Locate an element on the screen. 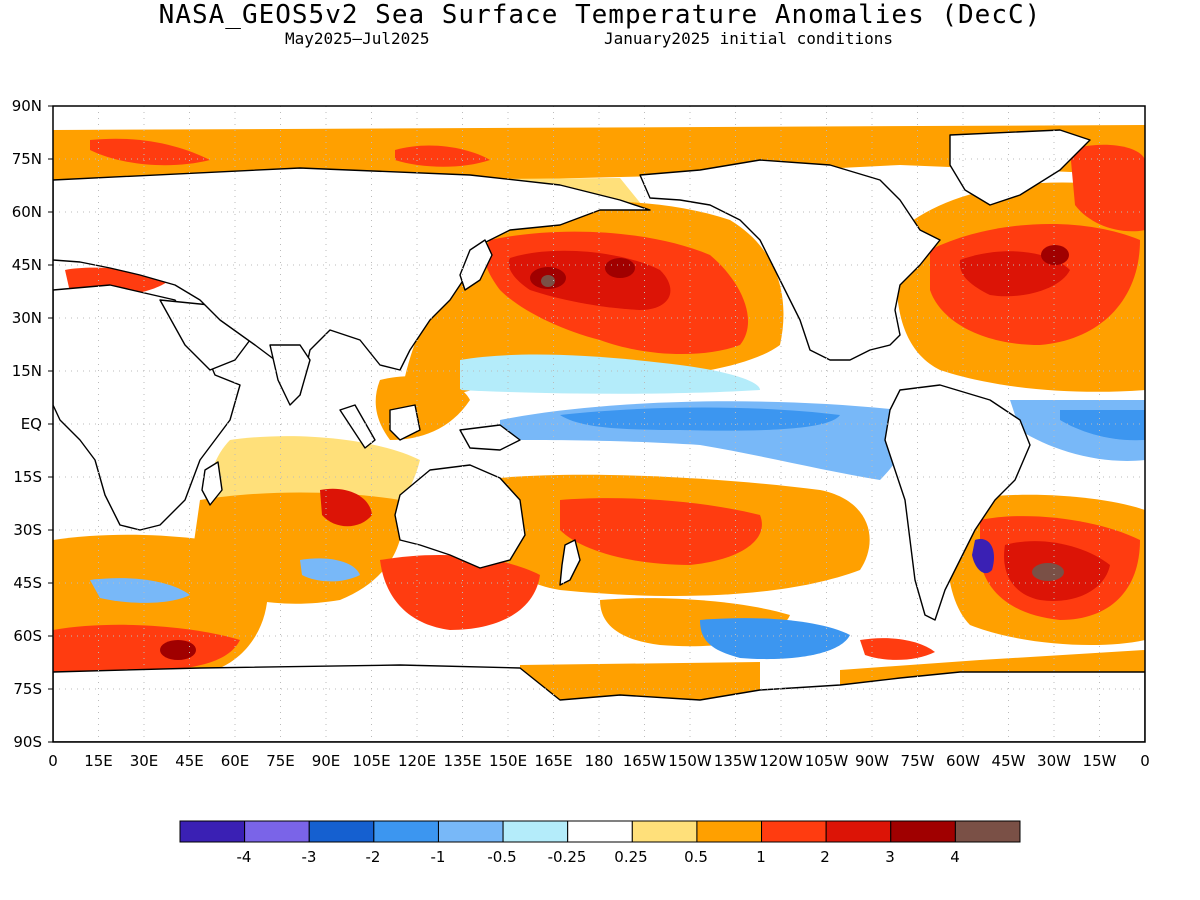 The width and height of the screenshot is (1200, 900). lon-label: 90W is located at coordinates (872, 761).